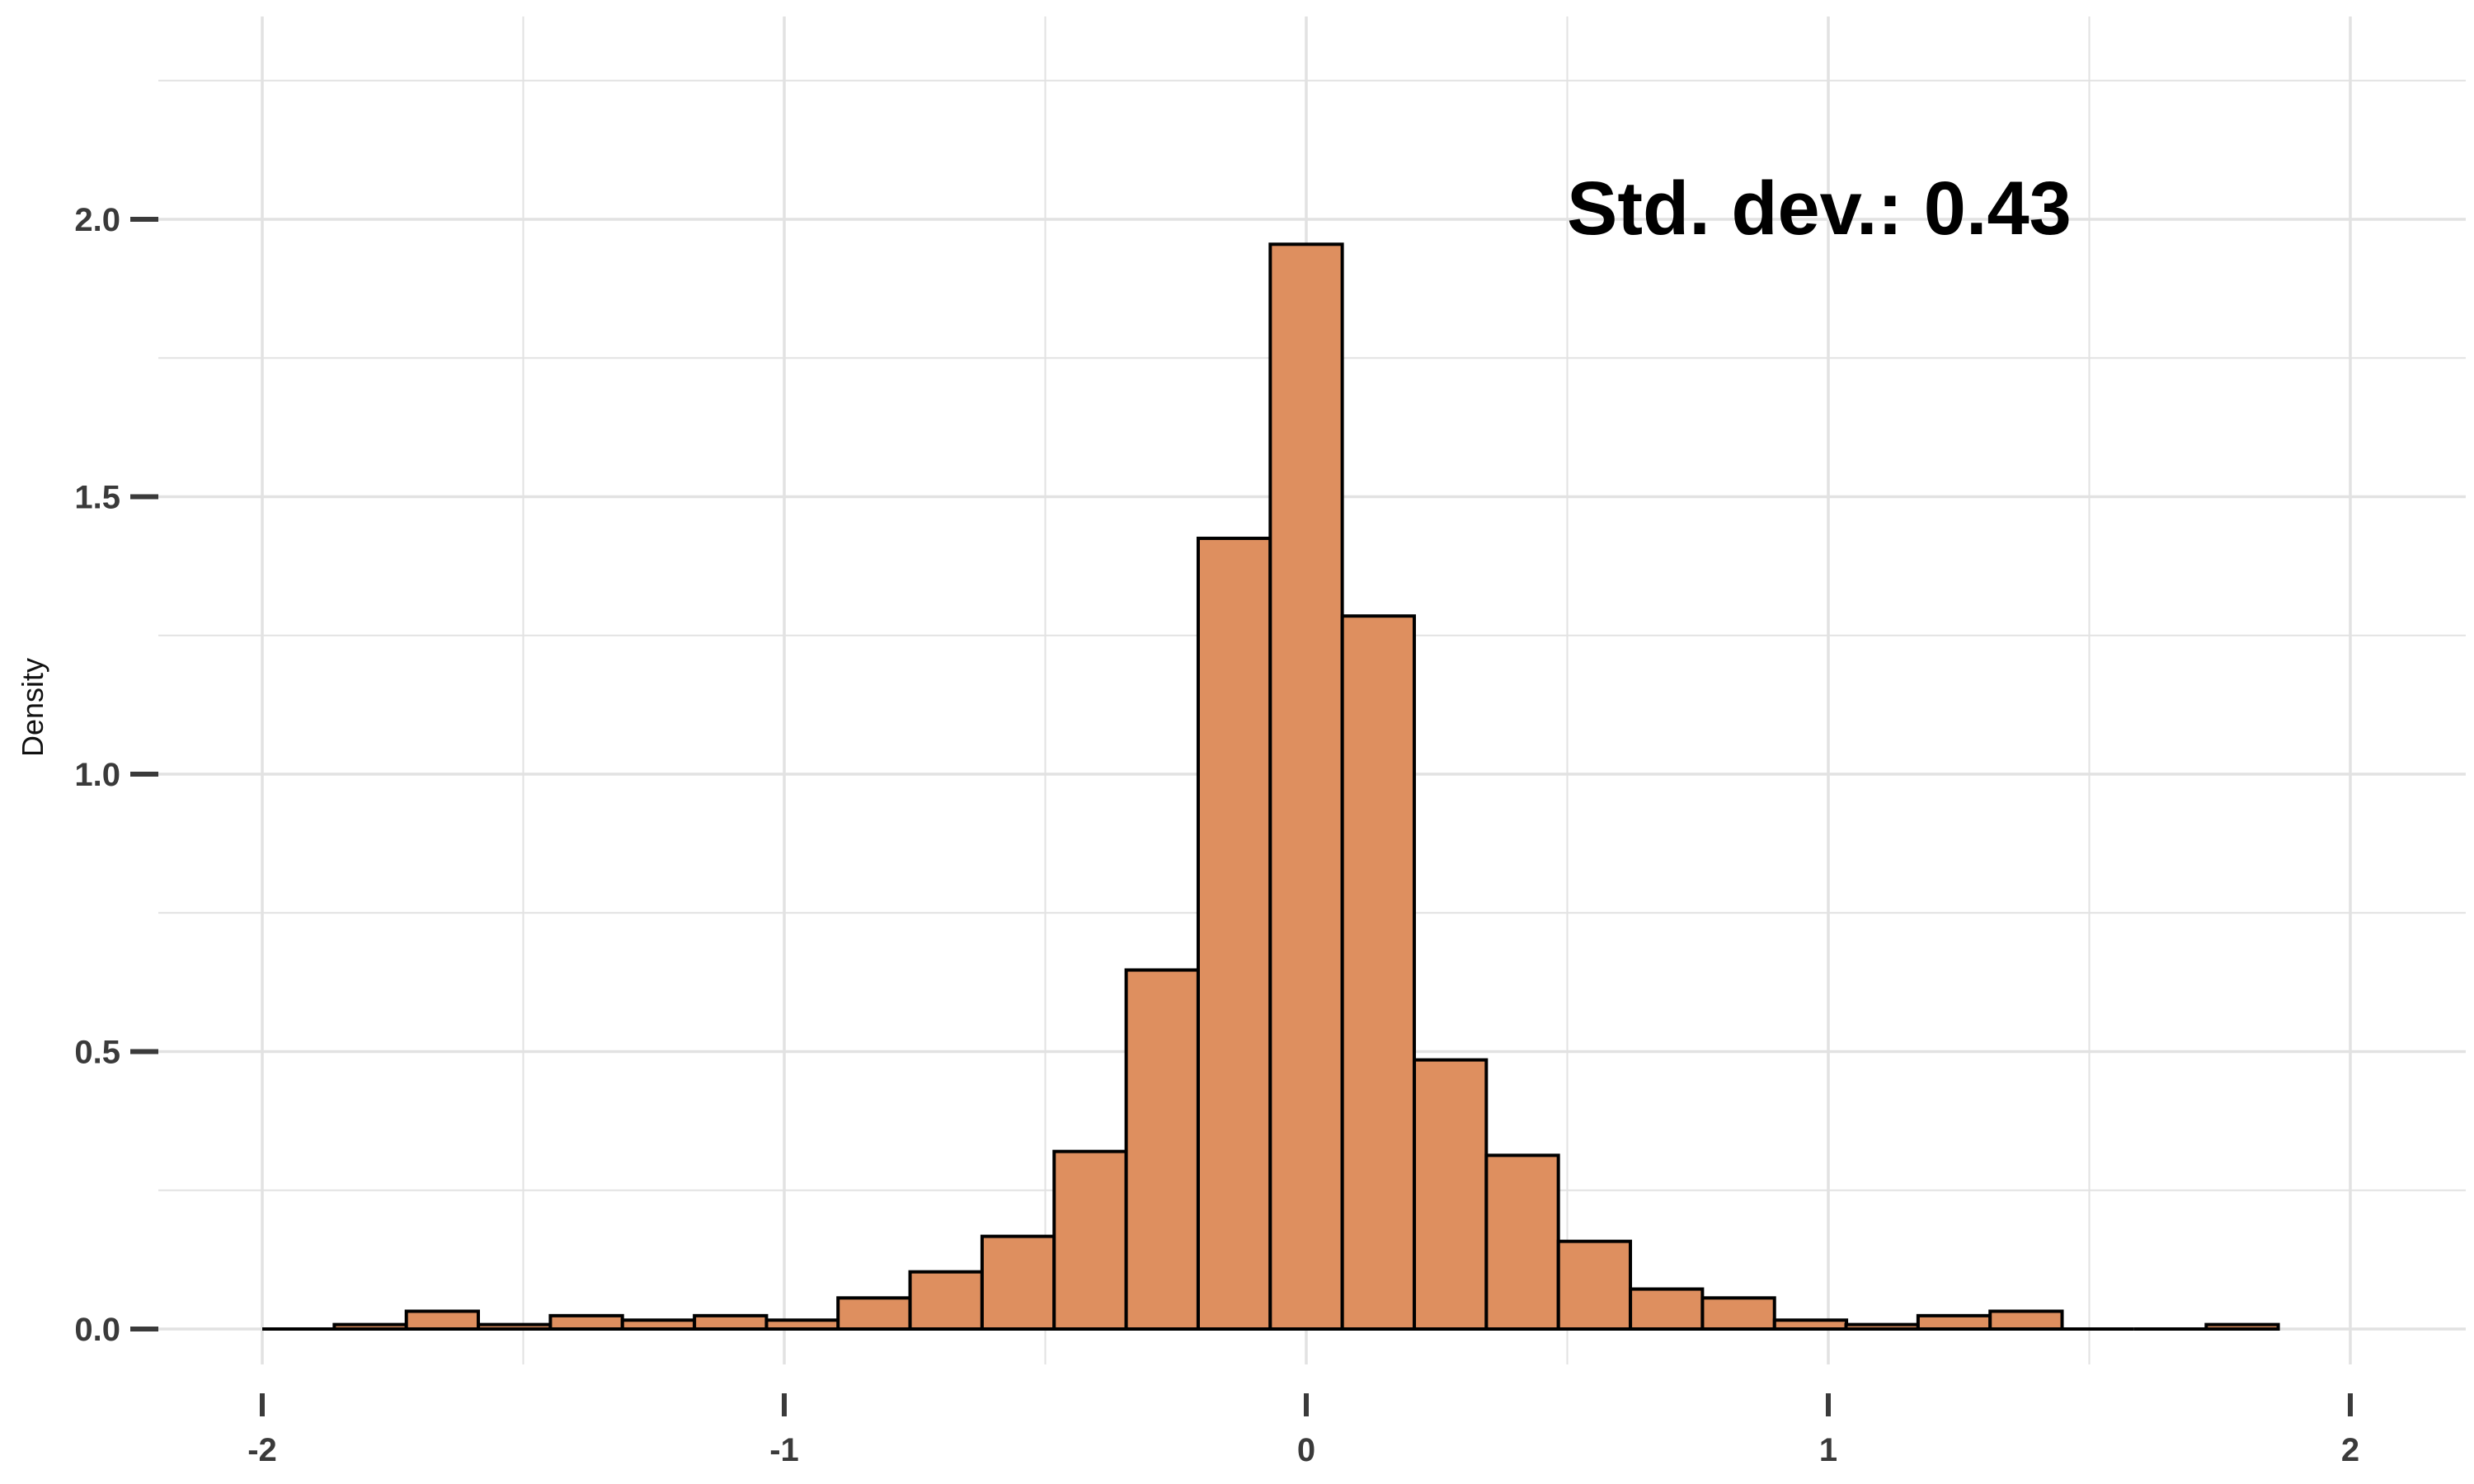  I want to click on y-axis: 0.0 0.5 1.0 1.5 2.0, so click(116, 775).